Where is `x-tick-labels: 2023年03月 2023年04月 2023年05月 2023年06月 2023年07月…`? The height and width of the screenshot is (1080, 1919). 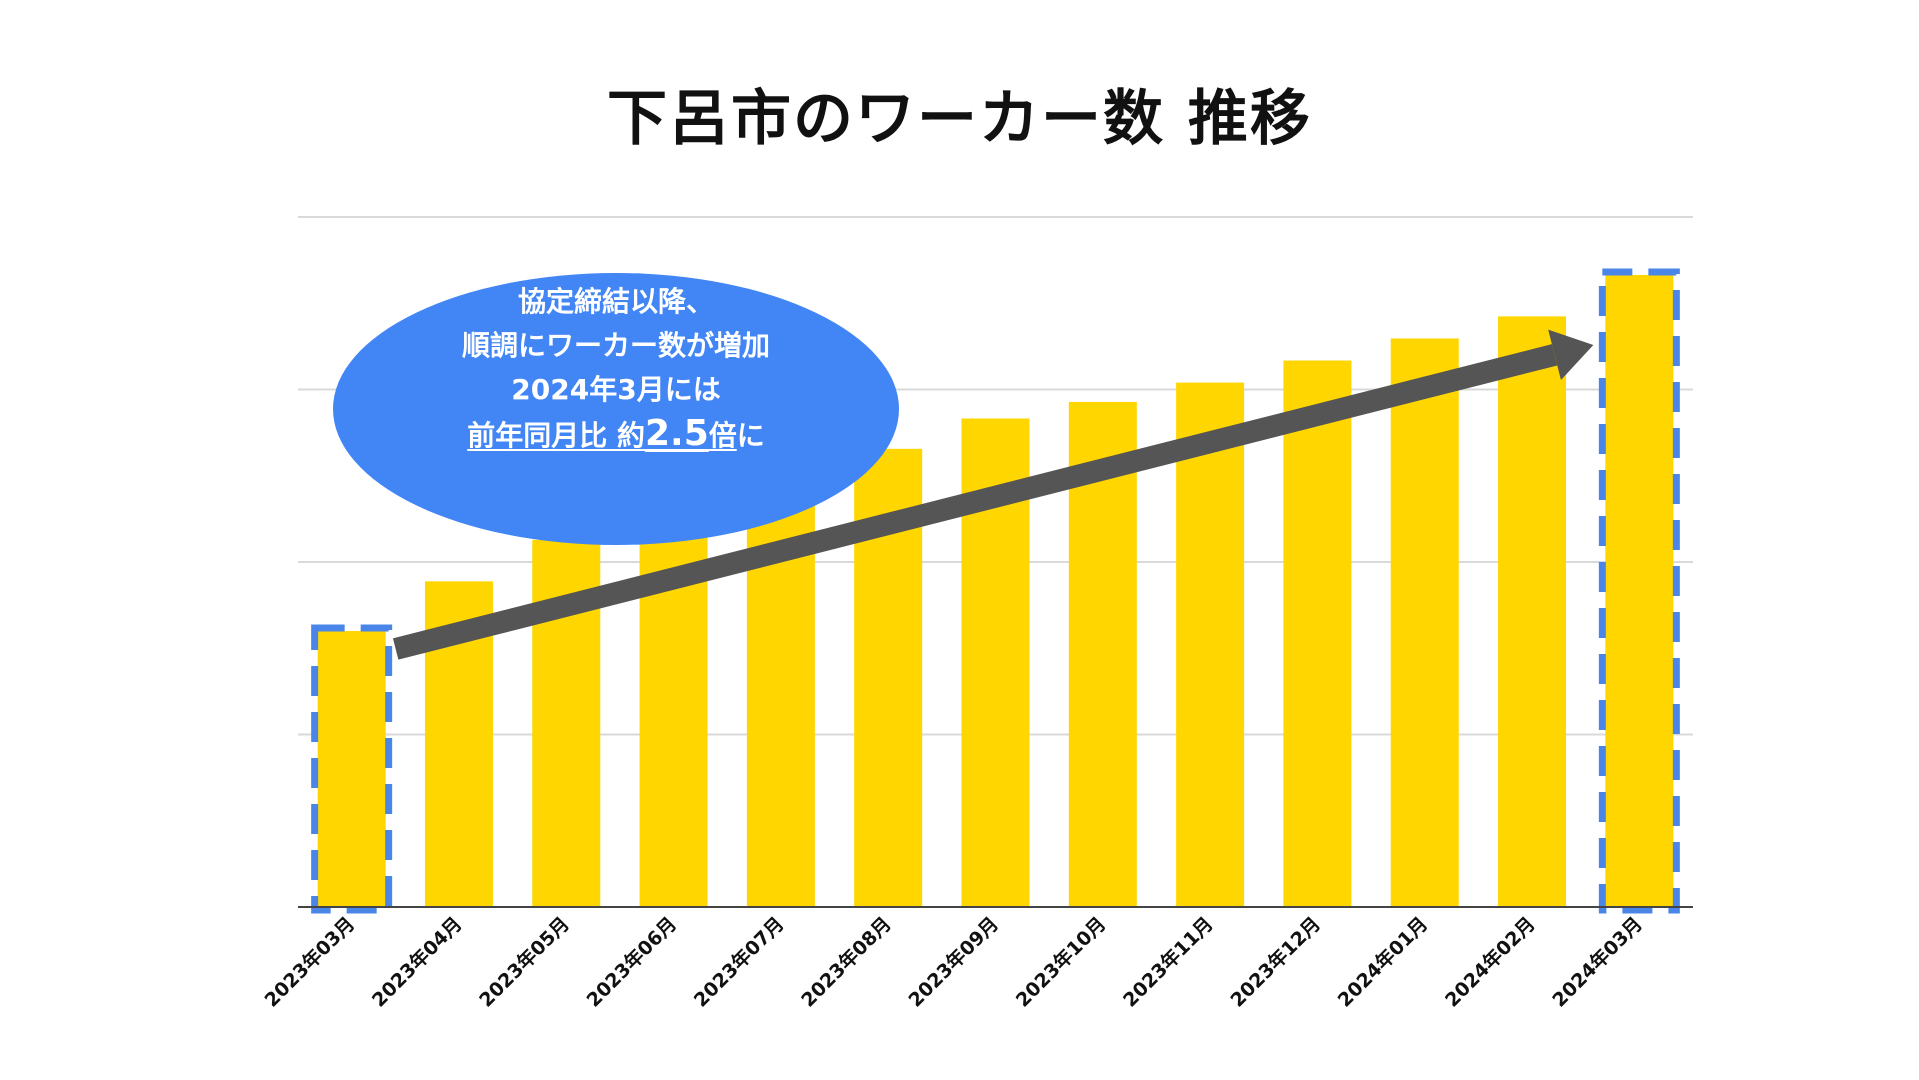
x-tick-labels: 2023年03月 2023年04月 2023年05月 2023年06月 2023年07月… is located at coordinates (953, 961).